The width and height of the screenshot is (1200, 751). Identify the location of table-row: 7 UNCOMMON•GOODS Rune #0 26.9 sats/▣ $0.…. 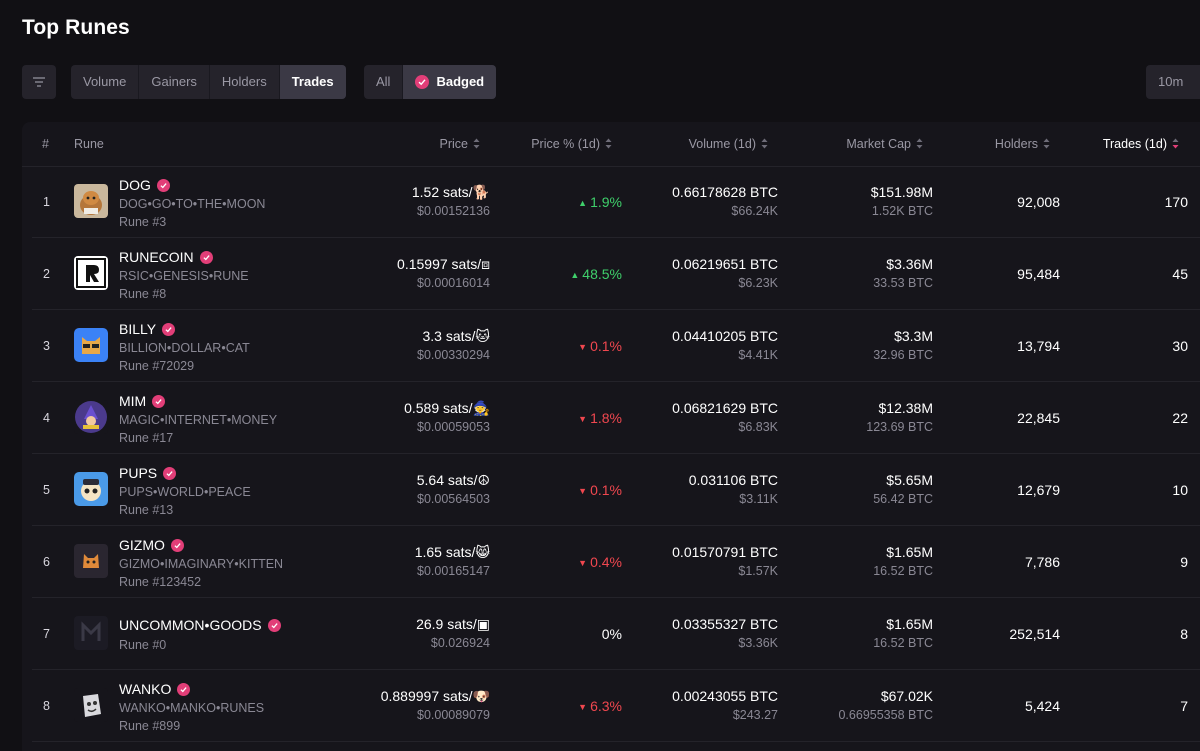
(616, 634).